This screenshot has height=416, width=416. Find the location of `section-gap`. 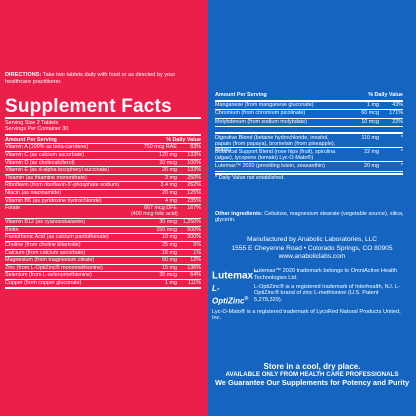

section-gap is located at coordinates (309, 131).